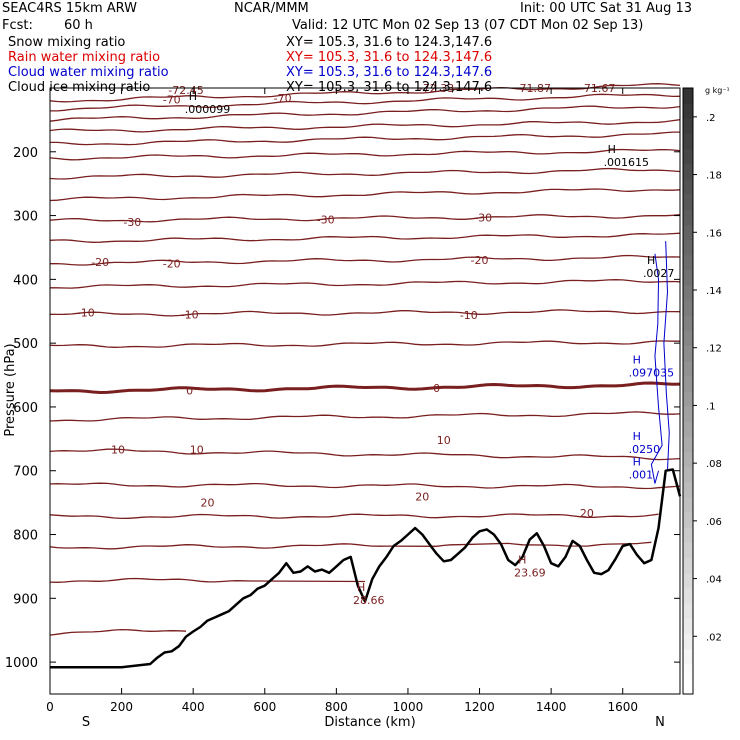 This screenshot has height=740, width=740. I want to click on direction-south: S, so click(86, 722).